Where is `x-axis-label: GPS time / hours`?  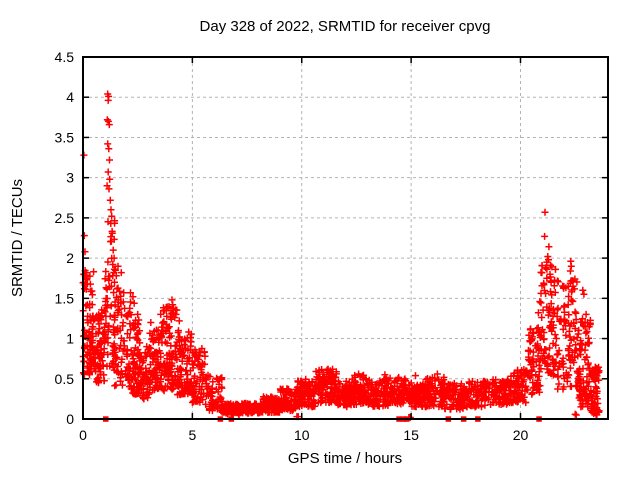
x-axis-label: GPS time / hours is located at coordinates (345, 458).